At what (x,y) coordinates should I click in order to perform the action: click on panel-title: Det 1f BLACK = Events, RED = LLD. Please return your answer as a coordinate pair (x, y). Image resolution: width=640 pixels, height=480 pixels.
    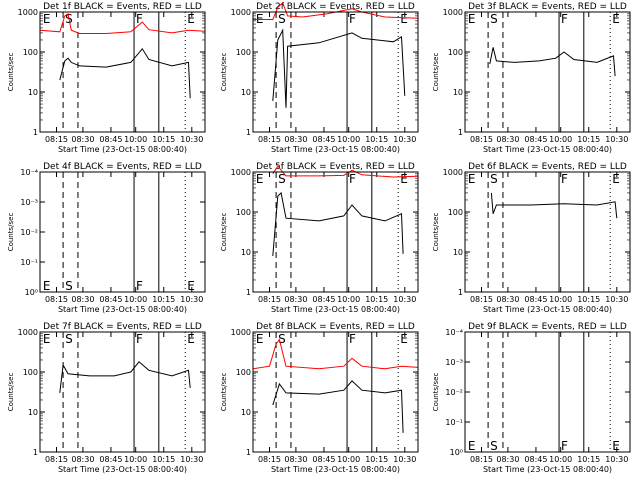
    Looking at the image, I should click on (122, 7).